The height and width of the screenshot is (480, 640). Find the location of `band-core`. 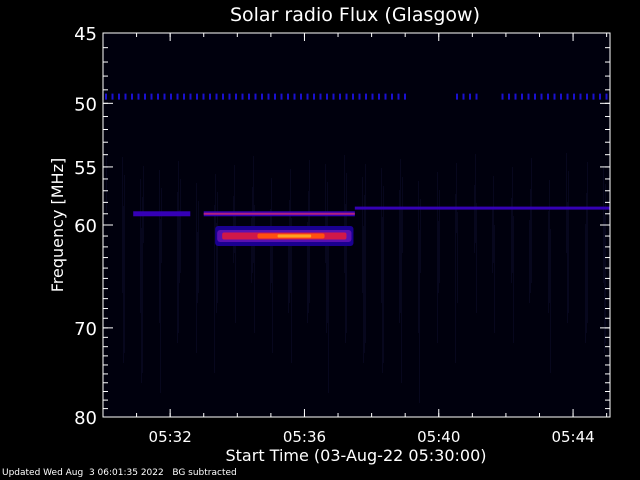

band-core is located at coordinates (279, 213).